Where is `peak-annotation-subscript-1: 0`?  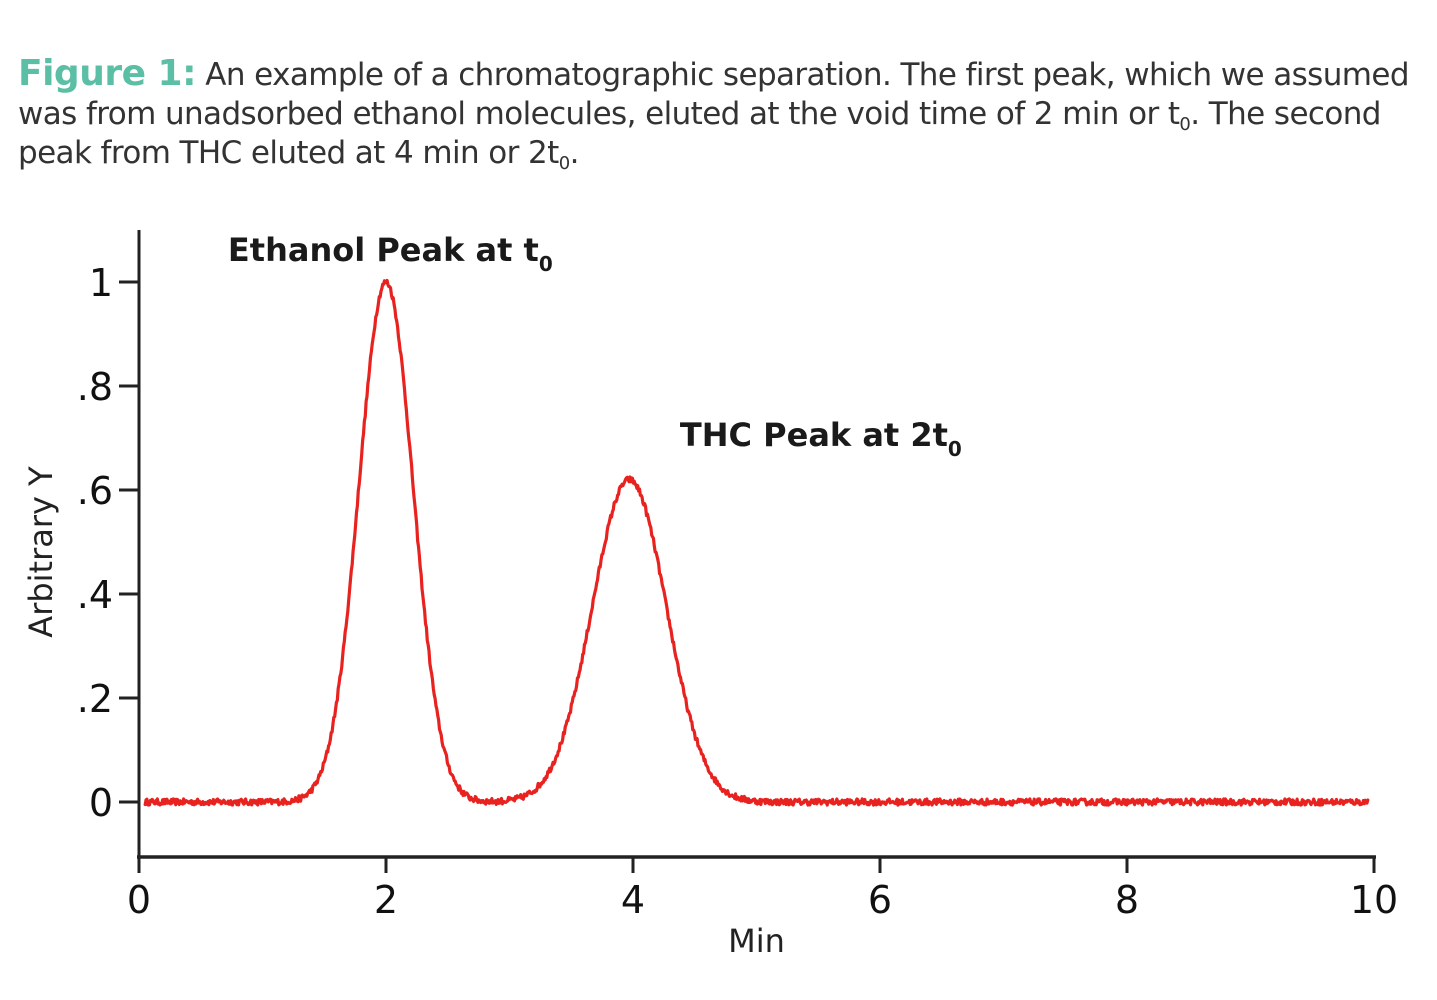 peak-annotation-subscript-1: 0 is located at coordinates (955, 449).